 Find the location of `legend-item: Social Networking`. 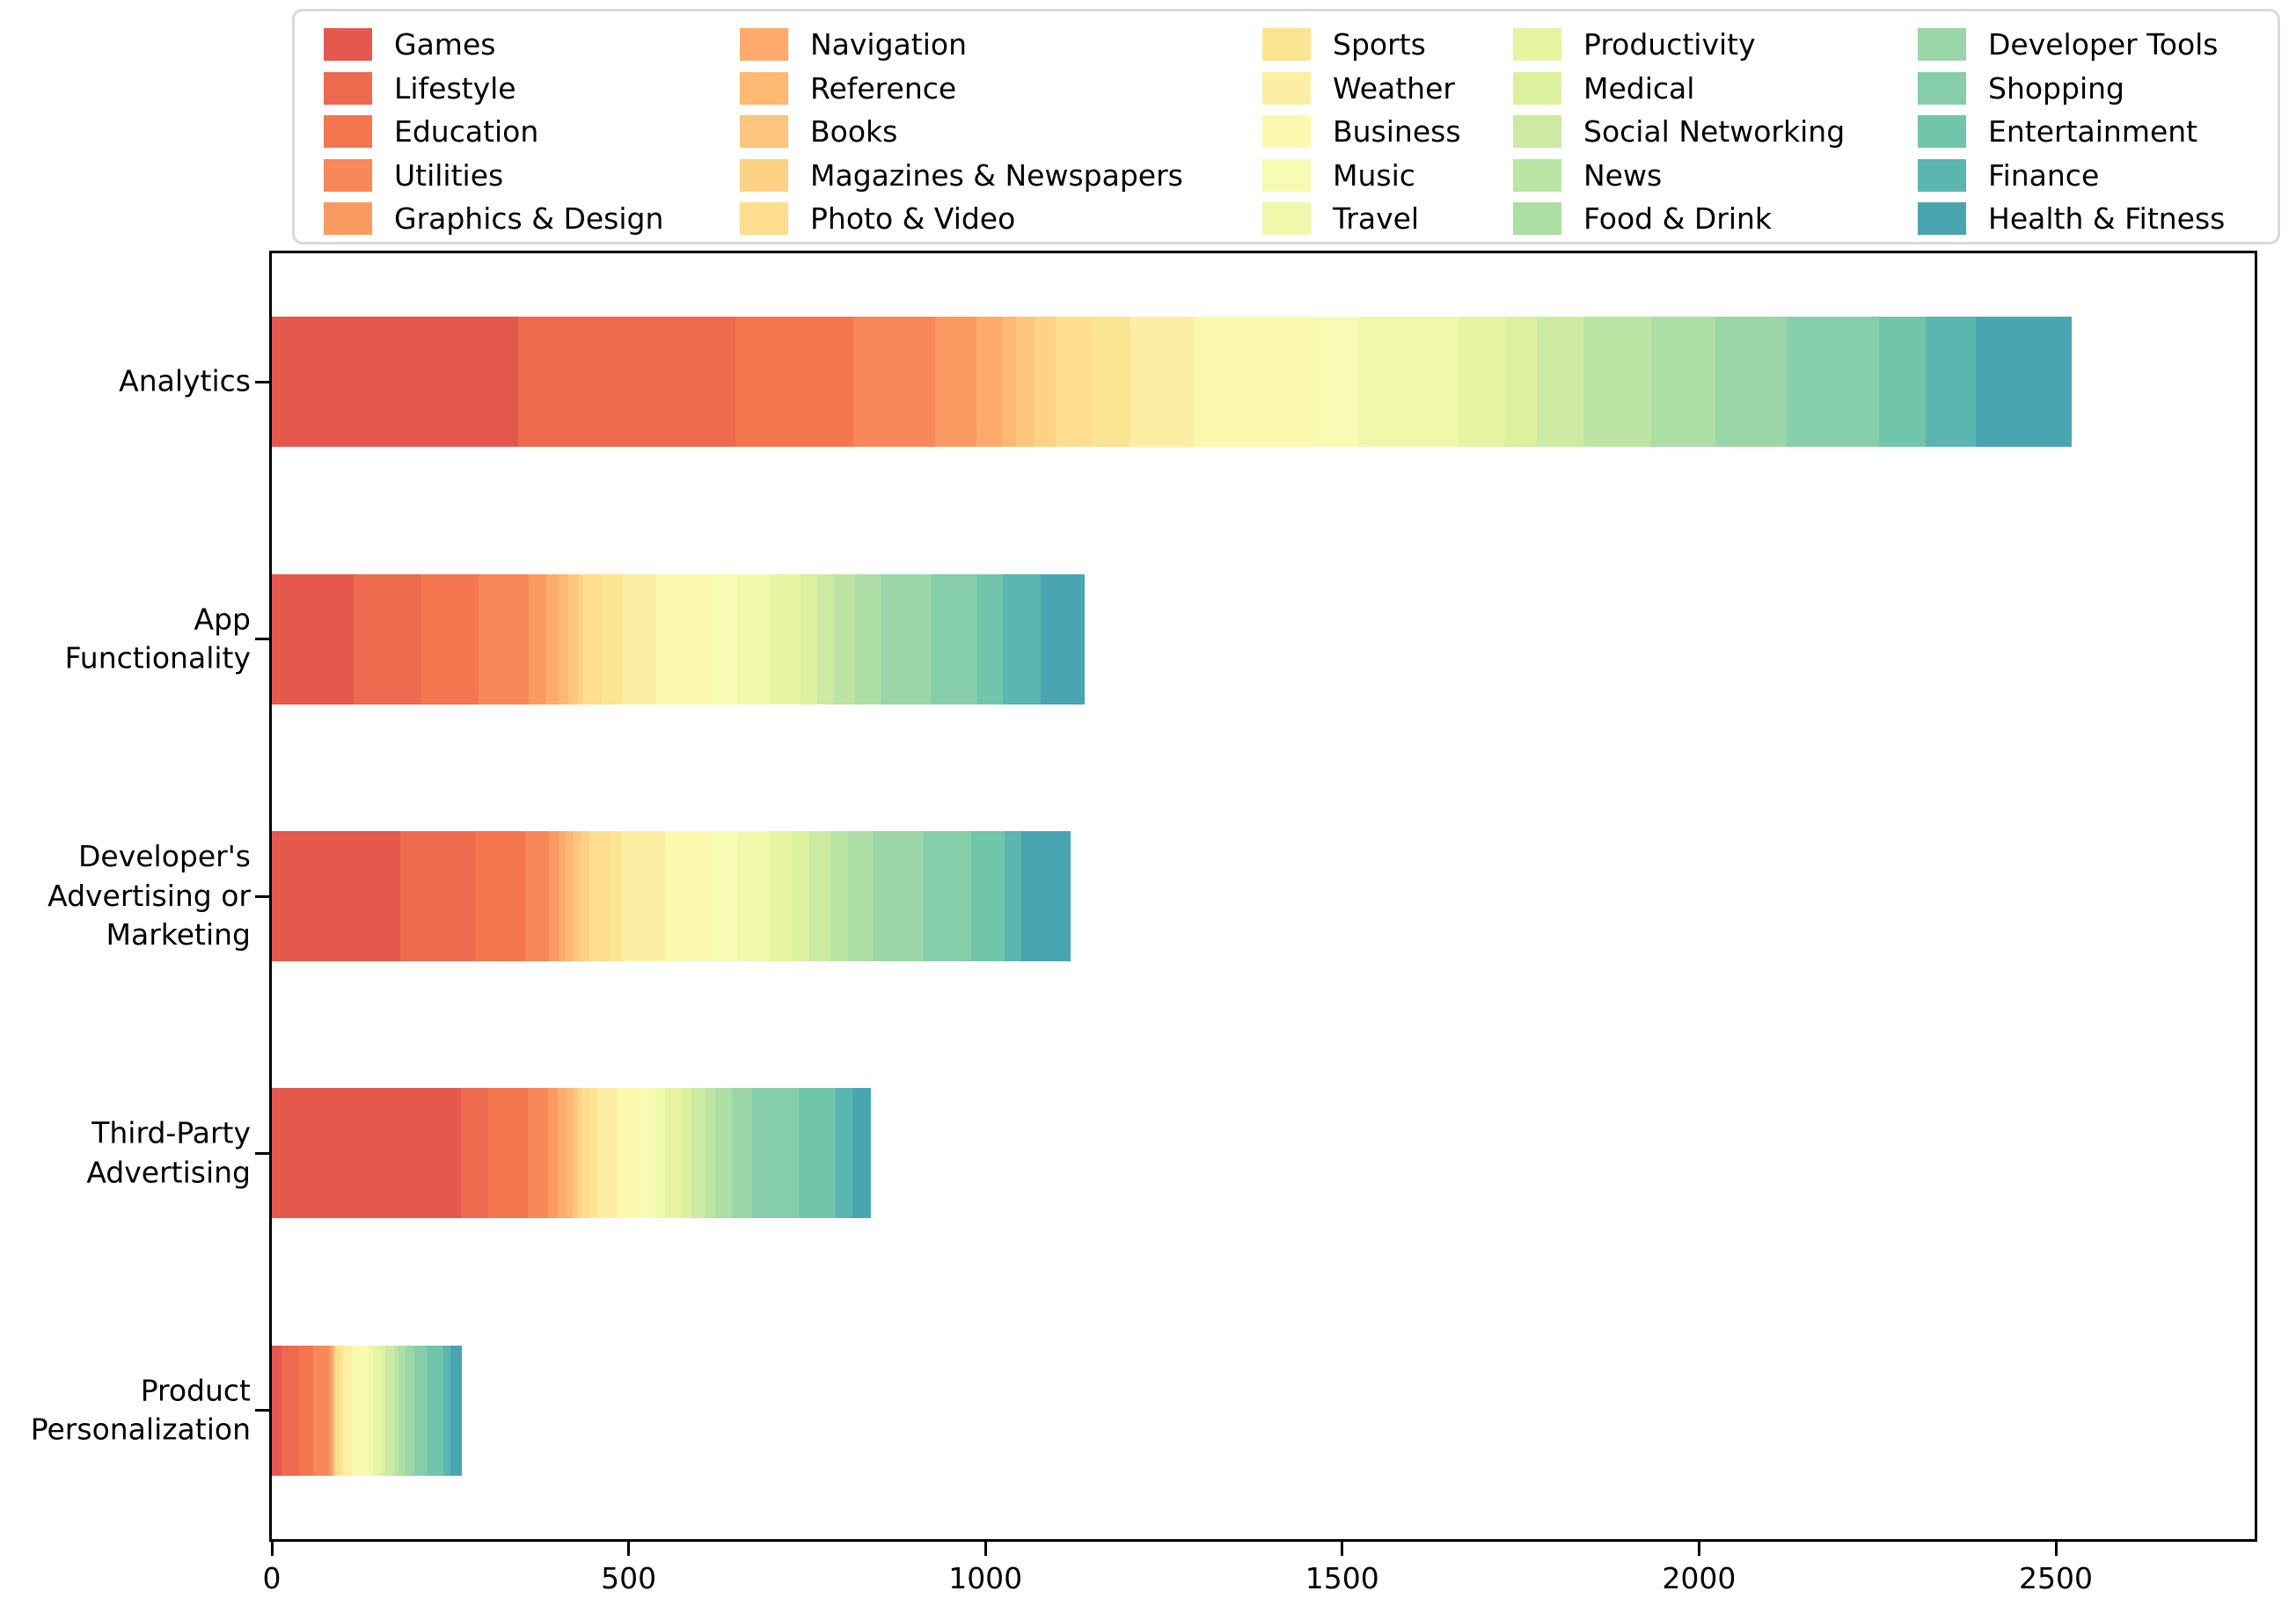

legend-item: Social Networking is located at coordinates (1679, 132).